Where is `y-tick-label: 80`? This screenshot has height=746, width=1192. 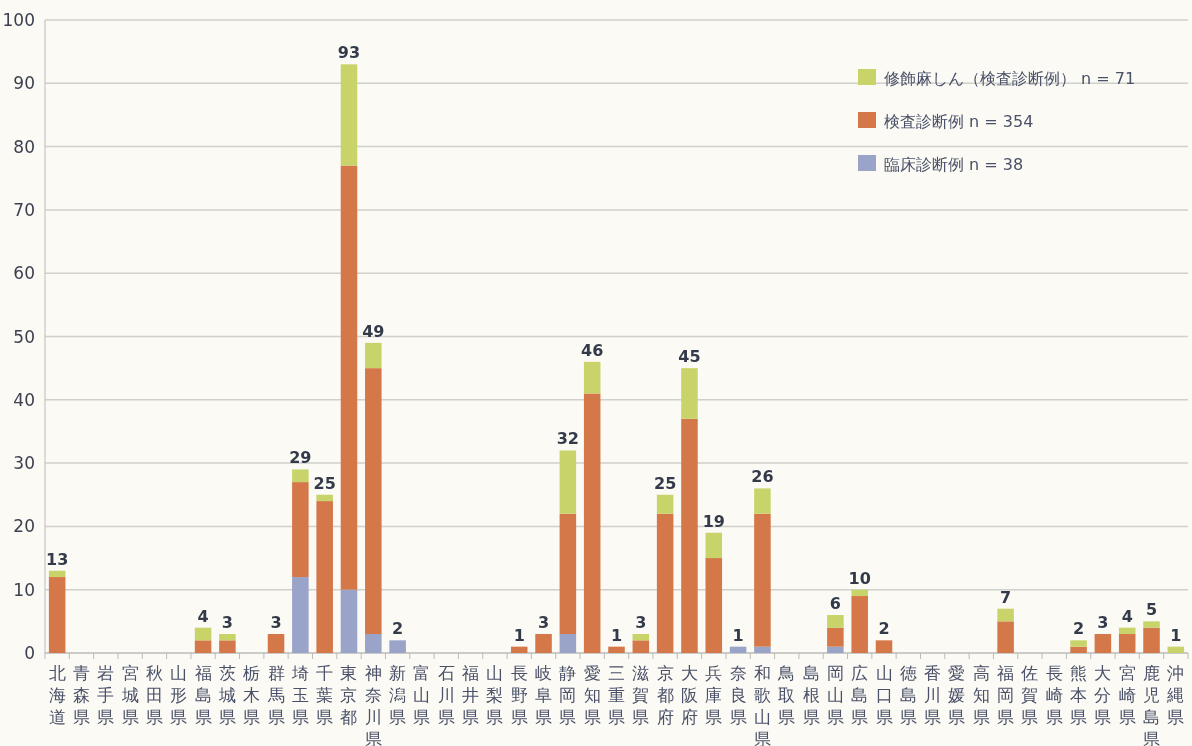 y-tick-label: 80 is located at coordinates (24, 146).